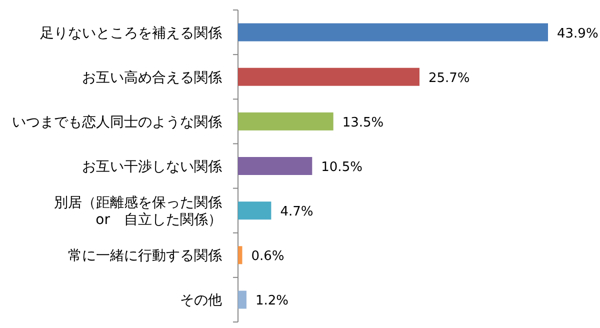 The width and height of the screenshot is (600, 328). What do you see at coordinates (201, 300) in the screenshot?
I see `category-label: その他` at bounding box center [201, 300].